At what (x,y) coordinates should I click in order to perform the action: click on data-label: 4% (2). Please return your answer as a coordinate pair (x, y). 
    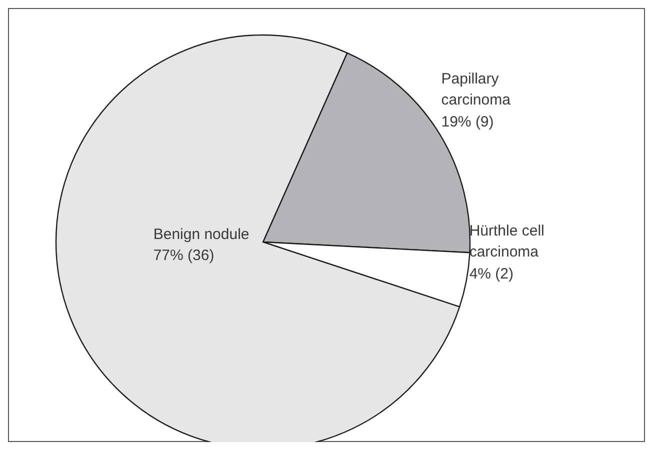
    Looking at the image, I should click on (491, 274).